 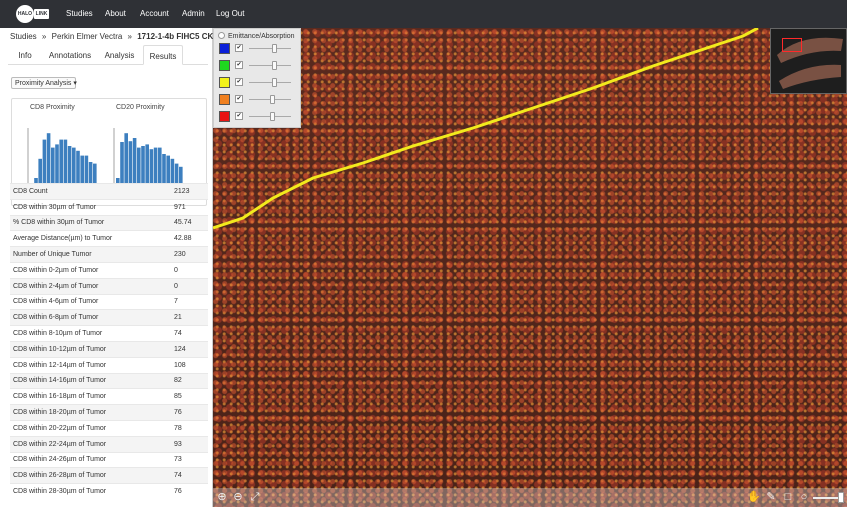 I want to click on table-row: CD8 within 16-18µm of Tumor 85, so click(x=109, y=396).